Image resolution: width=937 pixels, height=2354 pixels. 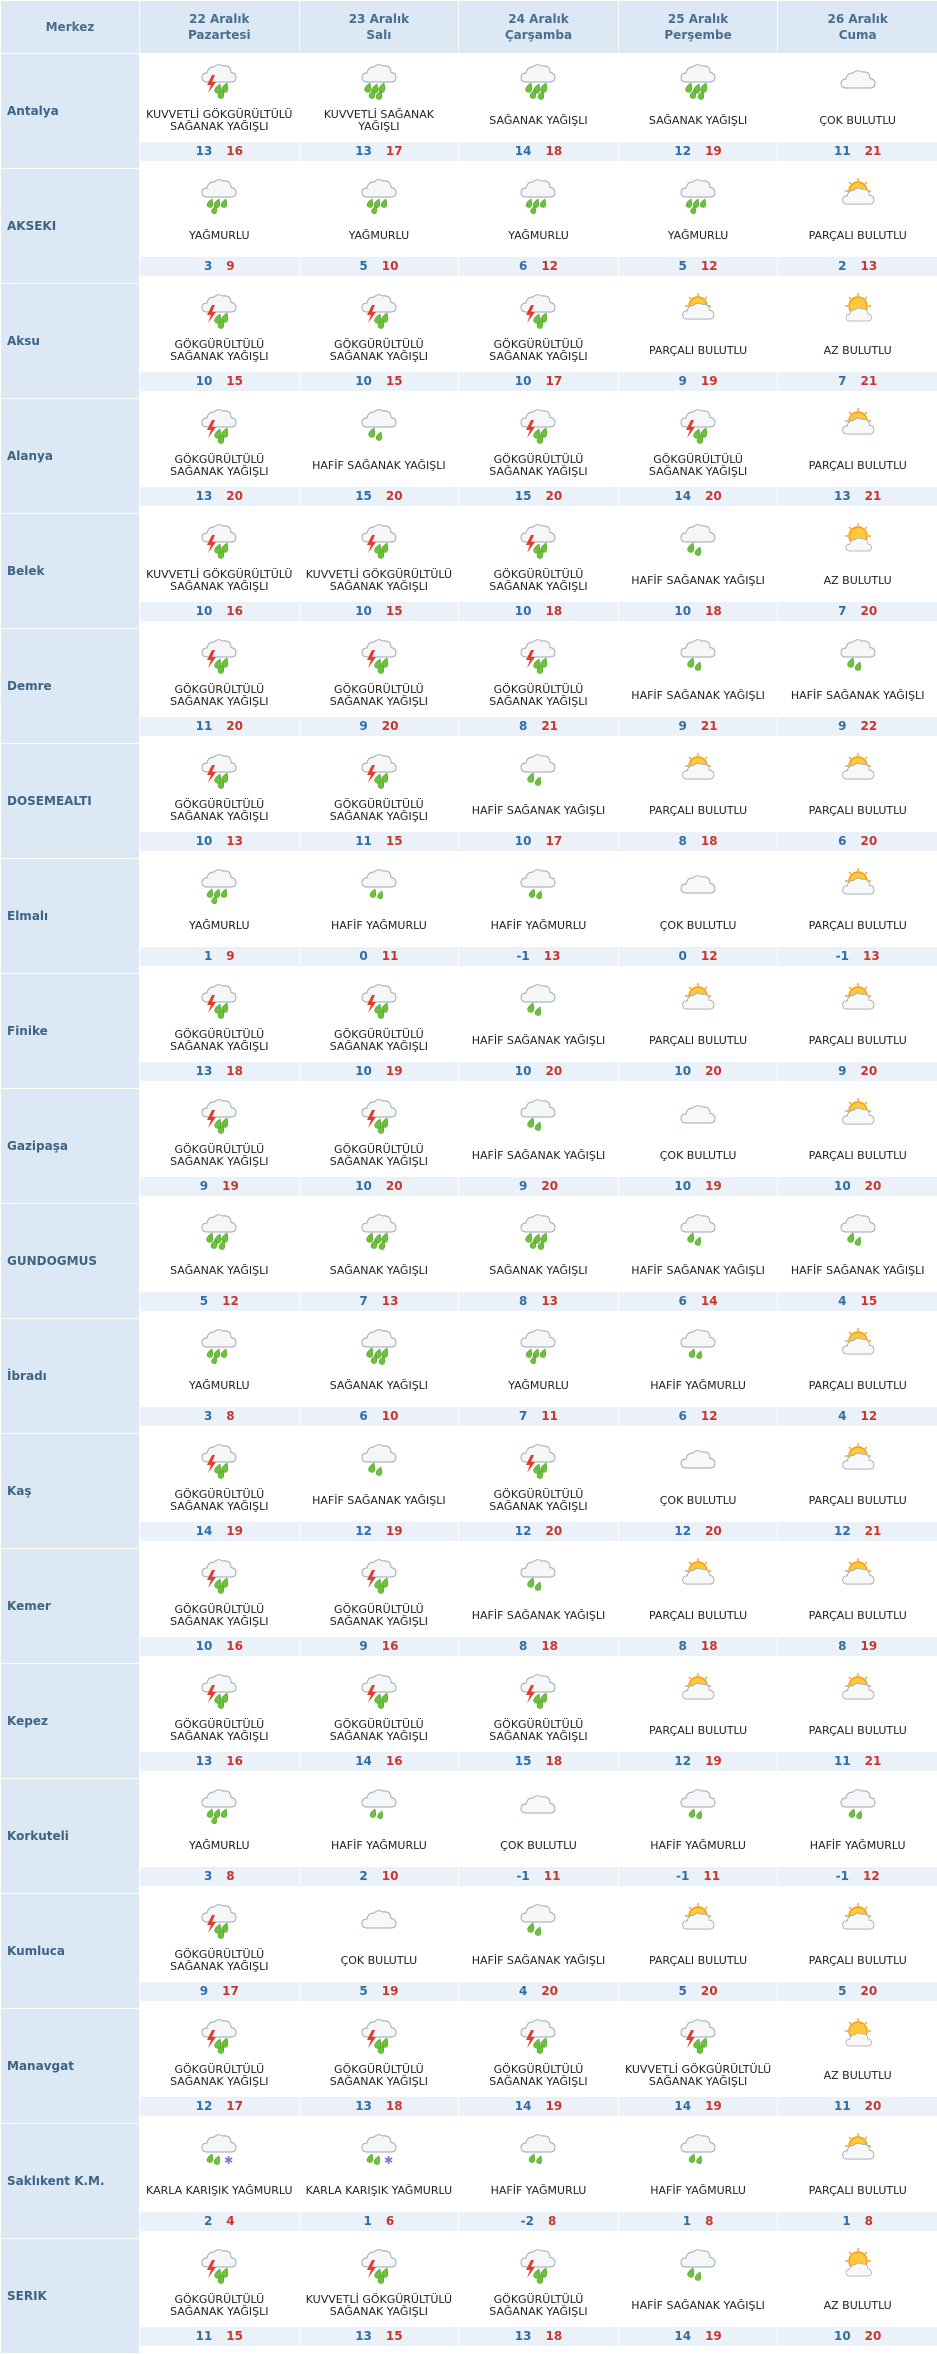 What do you see at coordinates (842, 1416) in the screenshot?
I see `min-temperature: 4` at bounding box center [842, 1416].